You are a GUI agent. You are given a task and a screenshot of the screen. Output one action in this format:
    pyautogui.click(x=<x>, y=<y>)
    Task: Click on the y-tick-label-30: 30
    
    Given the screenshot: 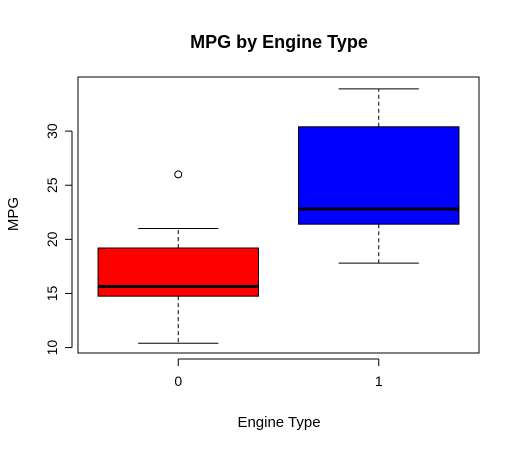 What is the action you would take?
    pyautogui.click(x=52, y=131)
    